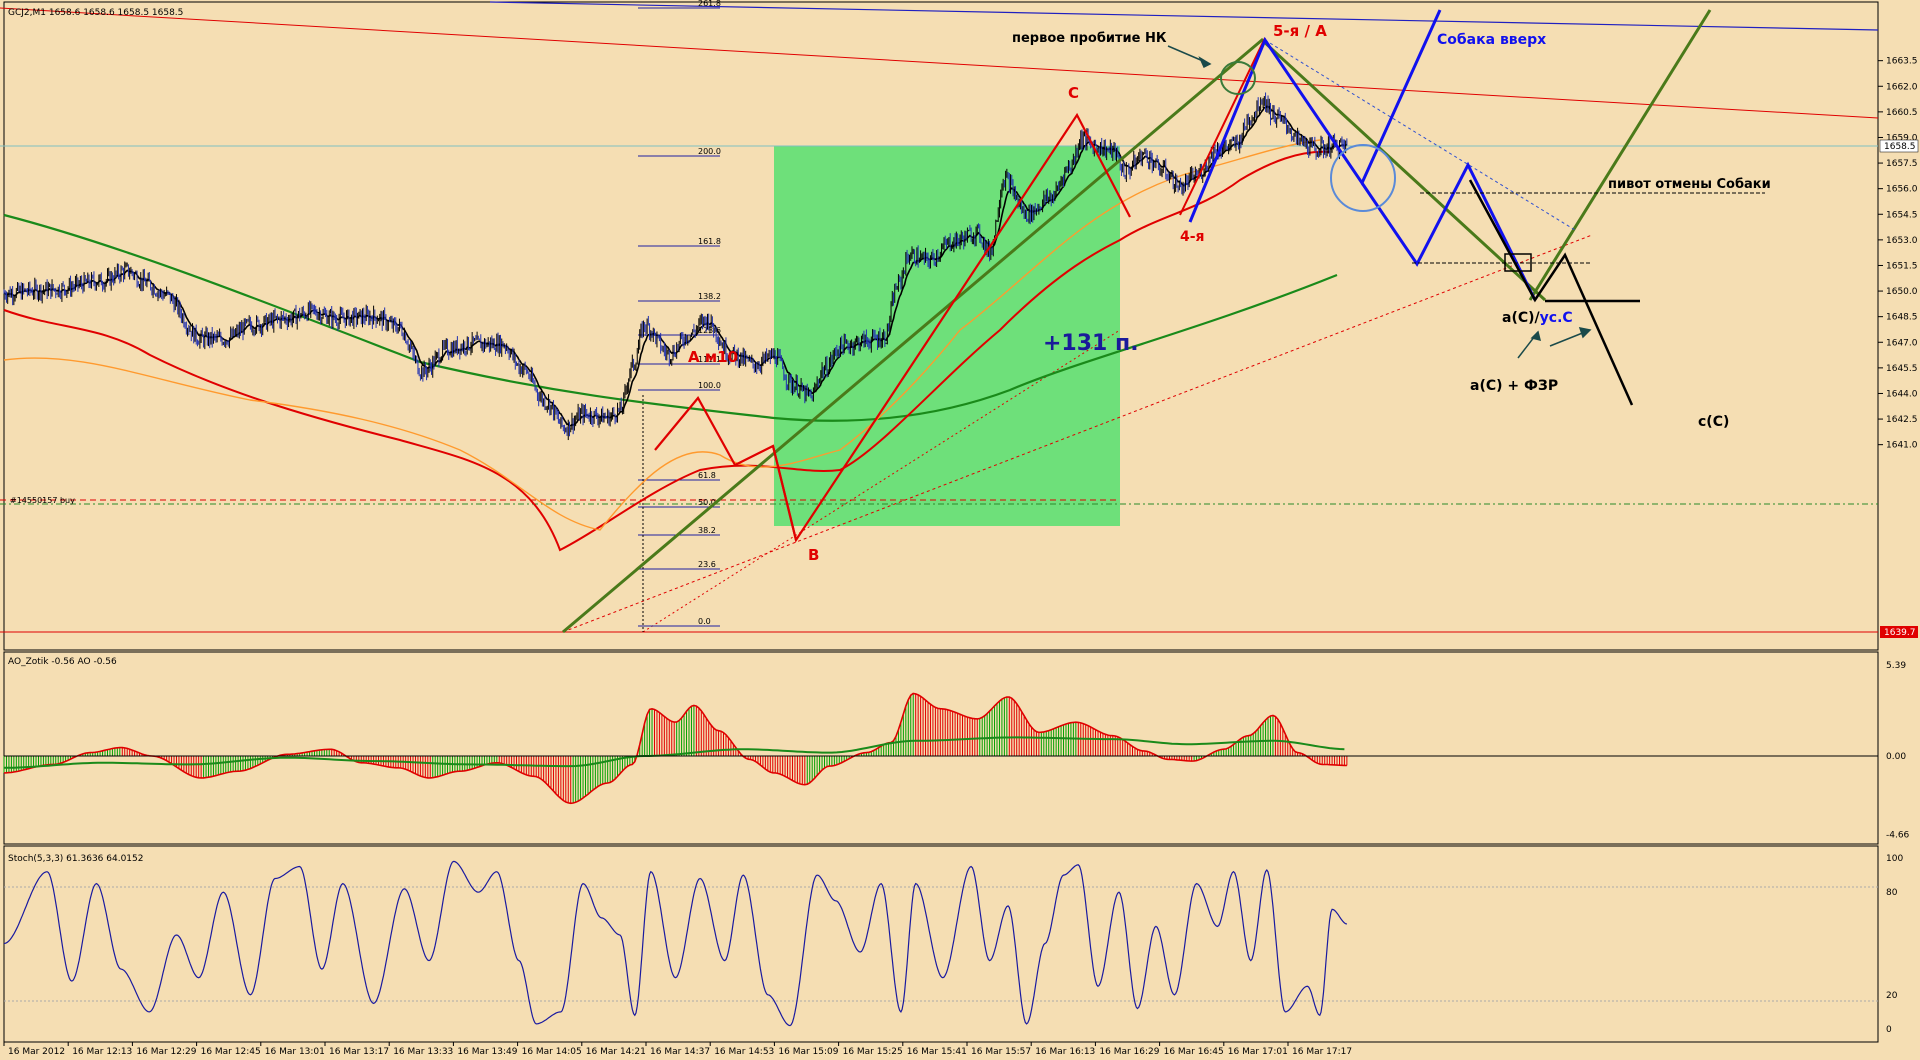  Describe the element at coordinates (1089, 38) in the screenshot. I see `annotation-first-break: первое пробитие НК` at that location.